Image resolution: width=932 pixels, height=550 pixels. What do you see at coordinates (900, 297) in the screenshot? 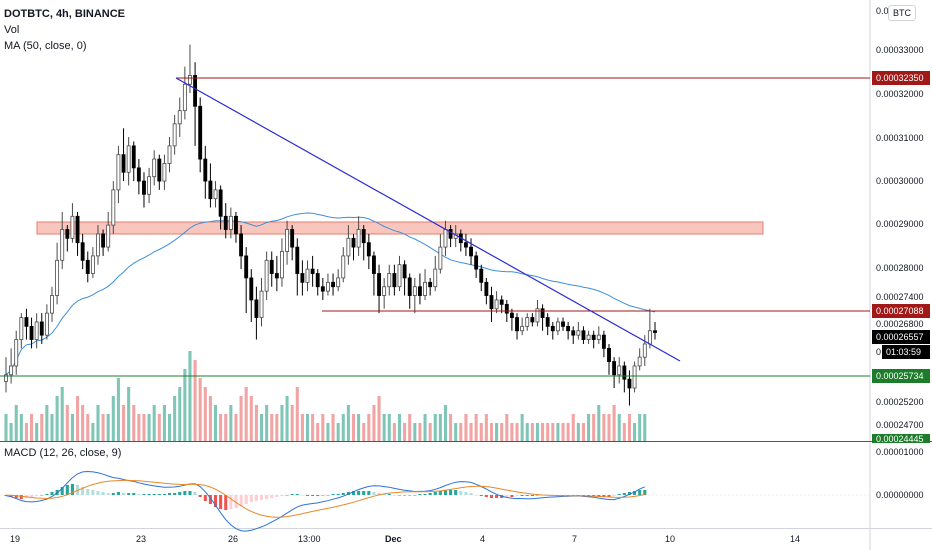
I see `price-tick: 0.00027400` at bounding box center [900, 297].